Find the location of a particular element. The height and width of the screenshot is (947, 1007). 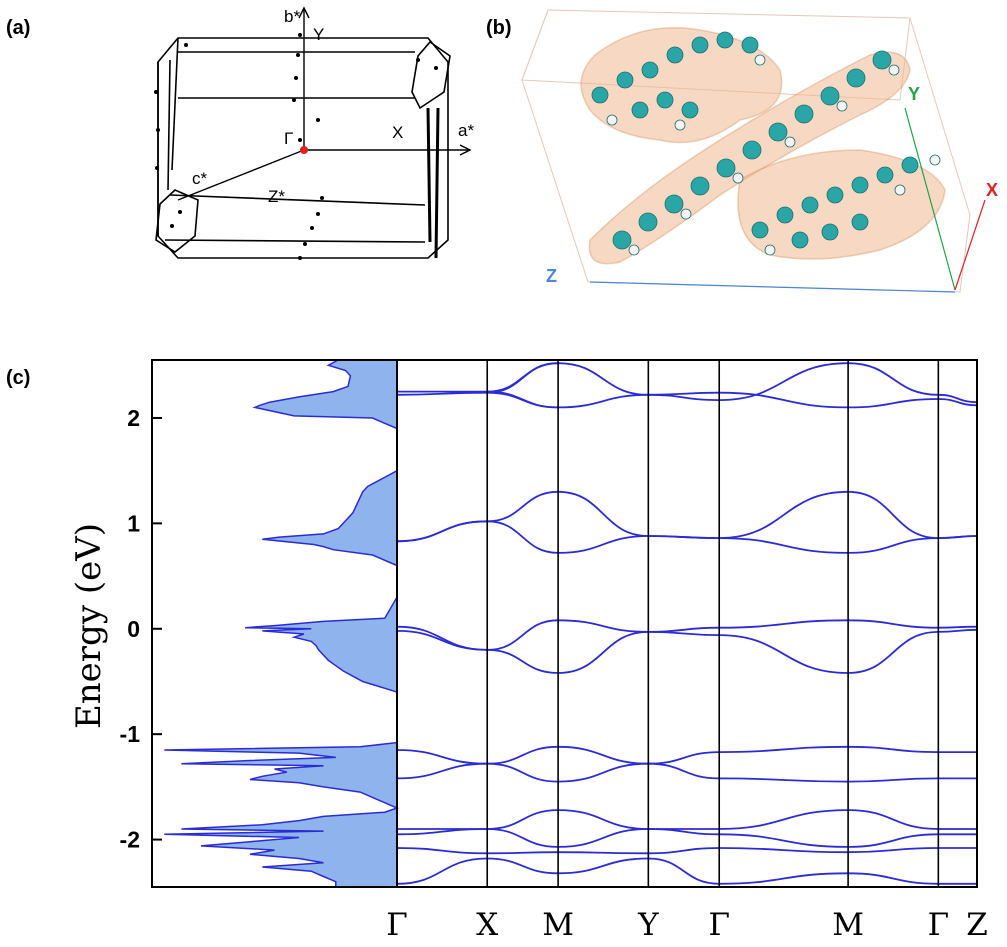

y-ticks: 2 1 0 -1 -2 is located at coordinates (141, 629).